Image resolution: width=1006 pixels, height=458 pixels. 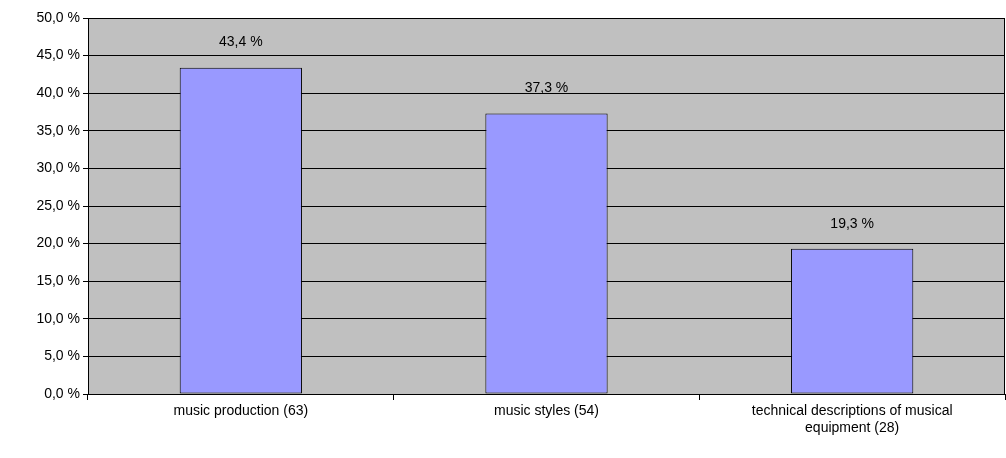 What do you see at coordinates (62, 355) in the screenshot?
I see `y-tick-label: 5,0 %` at bounding box center [62, 355].